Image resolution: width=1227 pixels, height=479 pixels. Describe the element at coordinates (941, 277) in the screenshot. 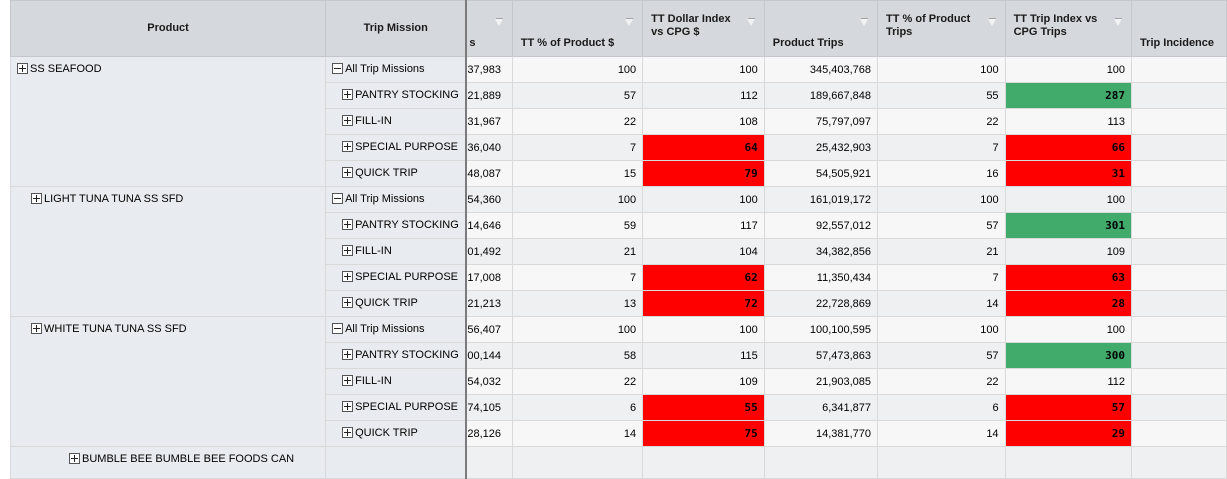

I see `pct-trips-cell: 7` at that location.